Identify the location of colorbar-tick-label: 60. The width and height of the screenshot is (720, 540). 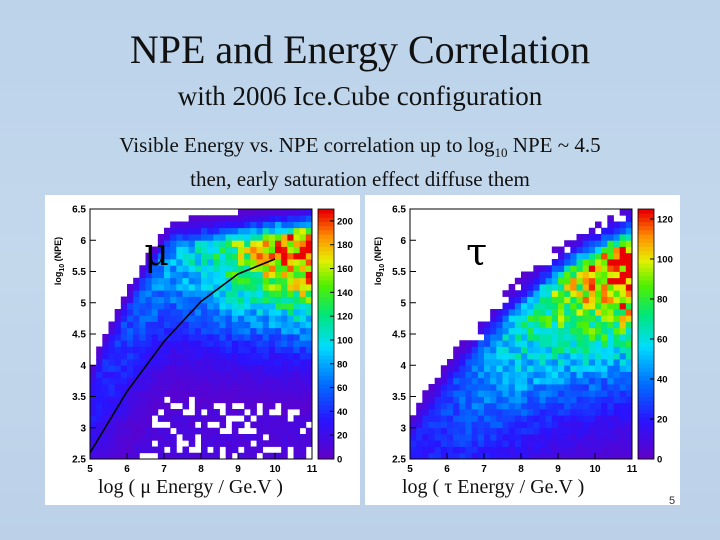
(342, 388).